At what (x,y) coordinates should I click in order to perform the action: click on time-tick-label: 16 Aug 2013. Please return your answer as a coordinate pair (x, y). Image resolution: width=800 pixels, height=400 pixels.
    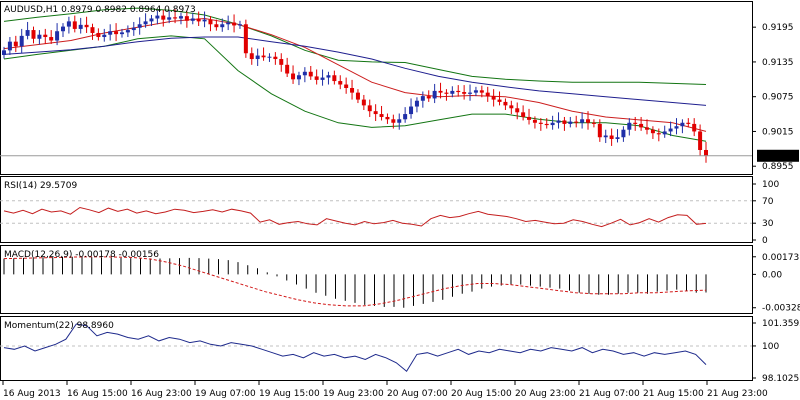
    Looking at the image, I should click on (32, 394).